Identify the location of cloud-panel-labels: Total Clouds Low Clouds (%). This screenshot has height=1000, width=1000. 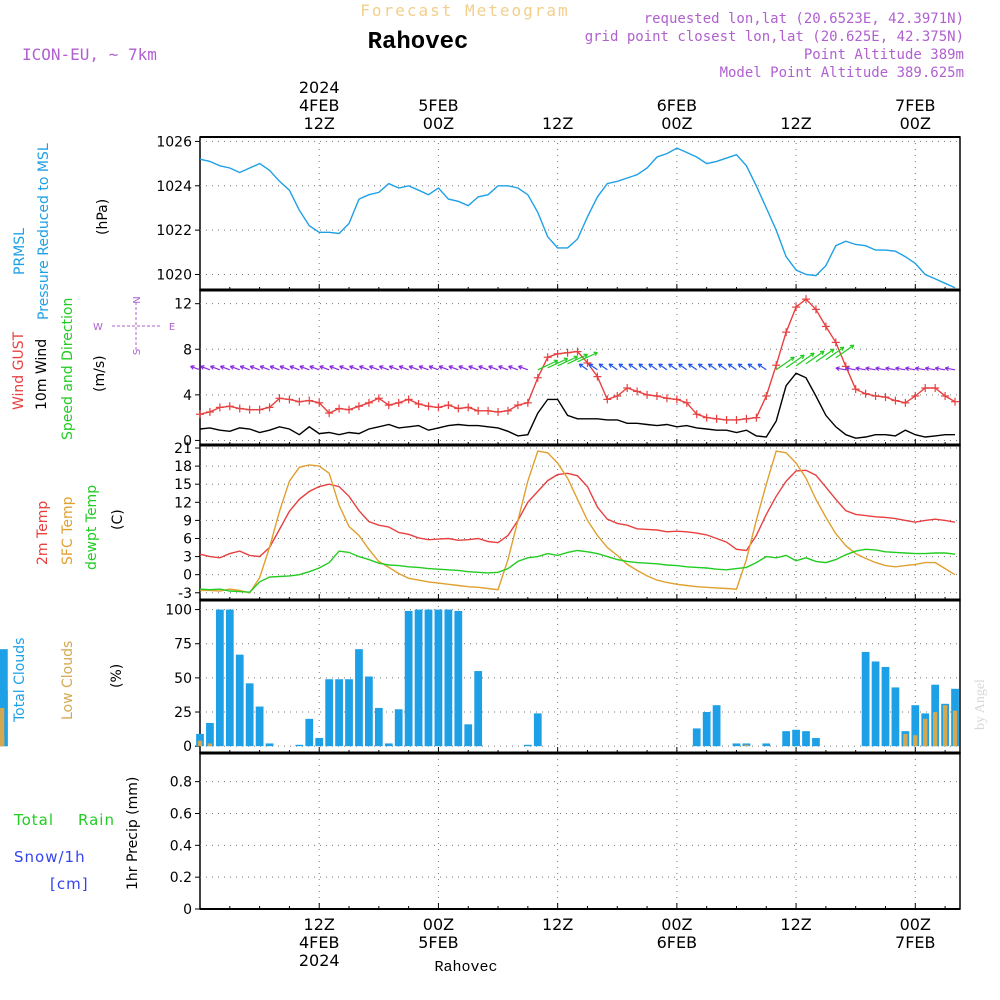
(68, 680).